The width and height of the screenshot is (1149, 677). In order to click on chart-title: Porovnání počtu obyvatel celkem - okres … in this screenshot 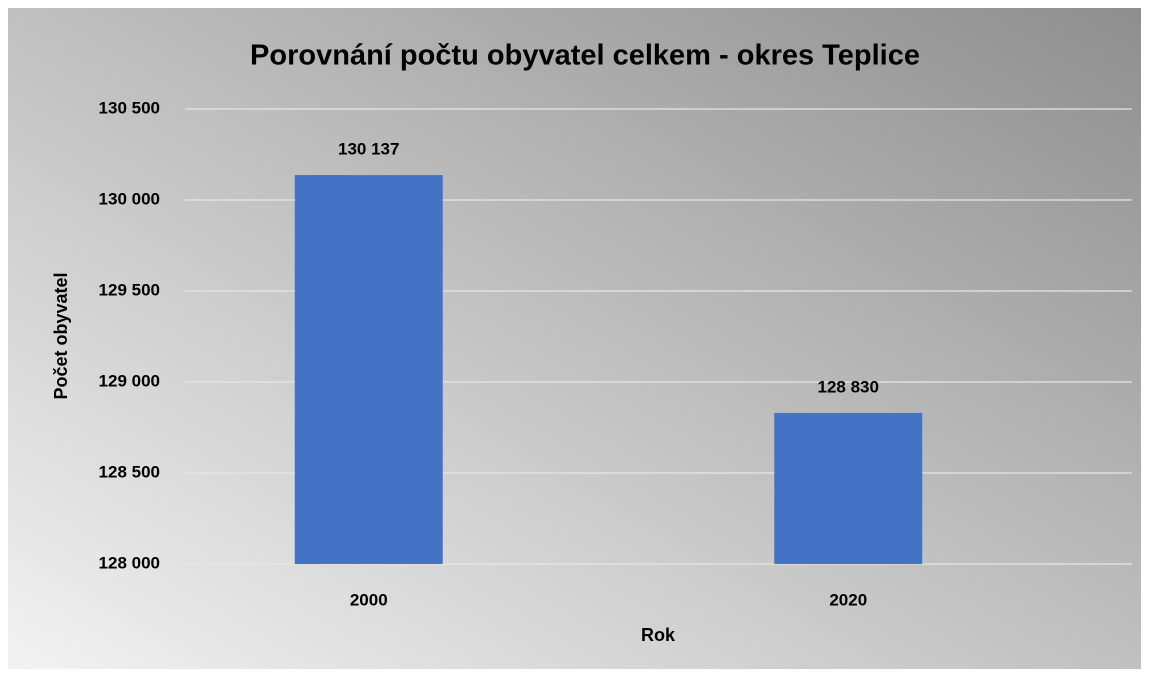, I will do `click(585, 56)`.